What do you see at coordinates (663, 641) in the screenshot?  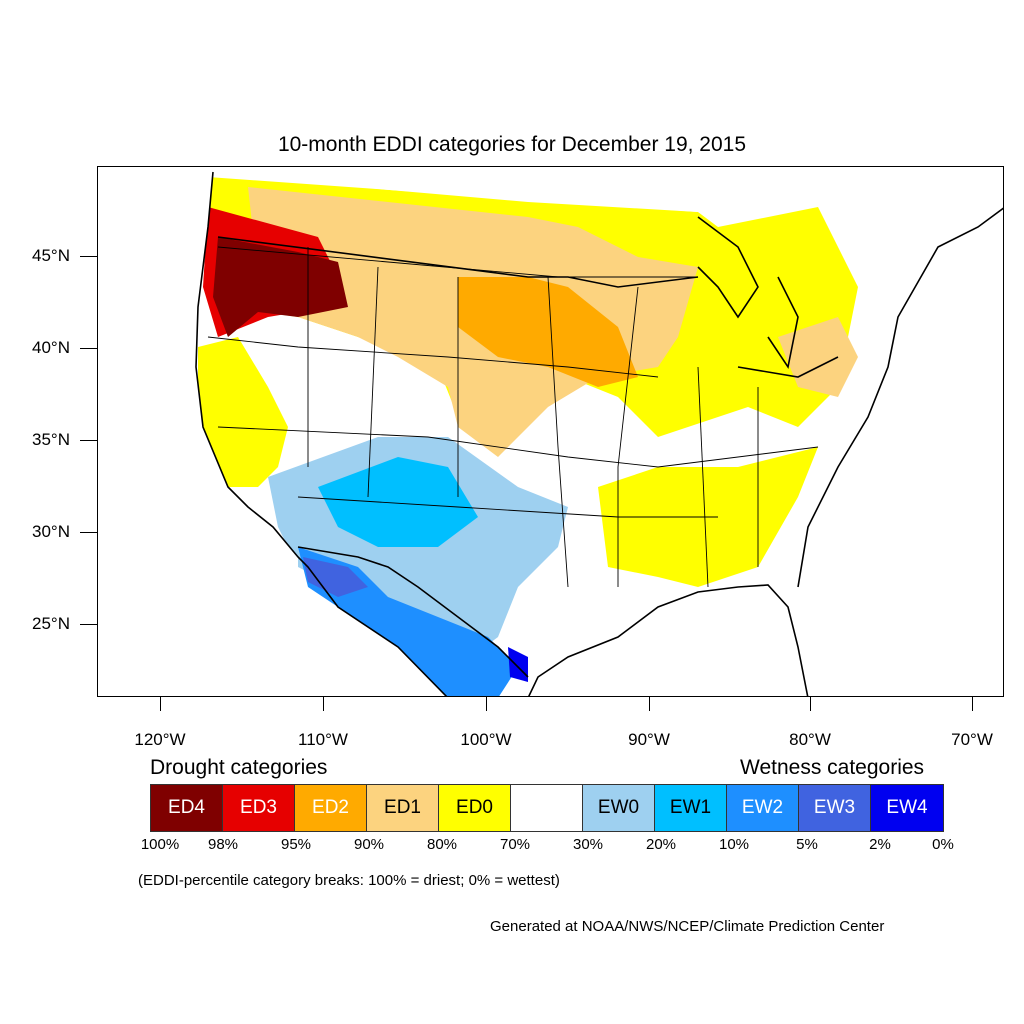 I see `gulf-of-mexico` at bounding box center [663, 641].